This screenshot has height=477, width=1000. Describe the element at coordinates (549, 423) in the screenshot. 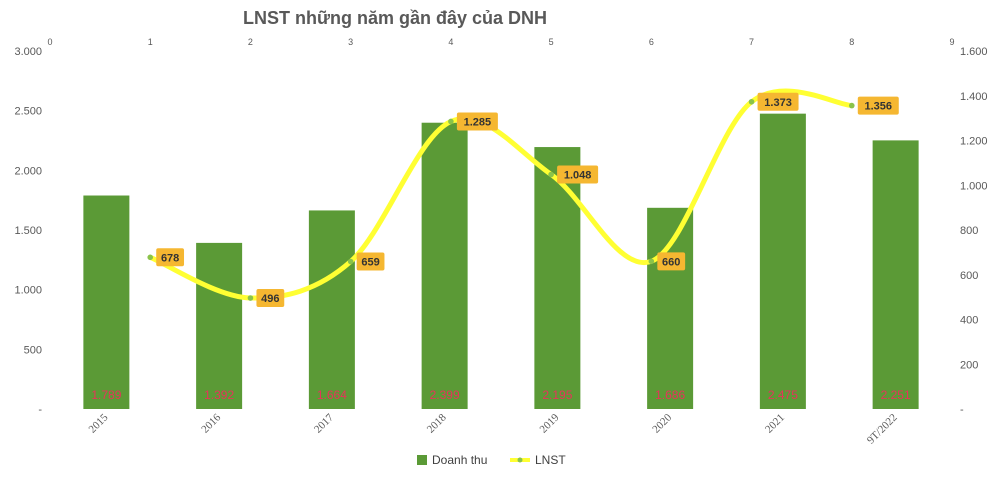

I see `category-label: 2019` at that location.